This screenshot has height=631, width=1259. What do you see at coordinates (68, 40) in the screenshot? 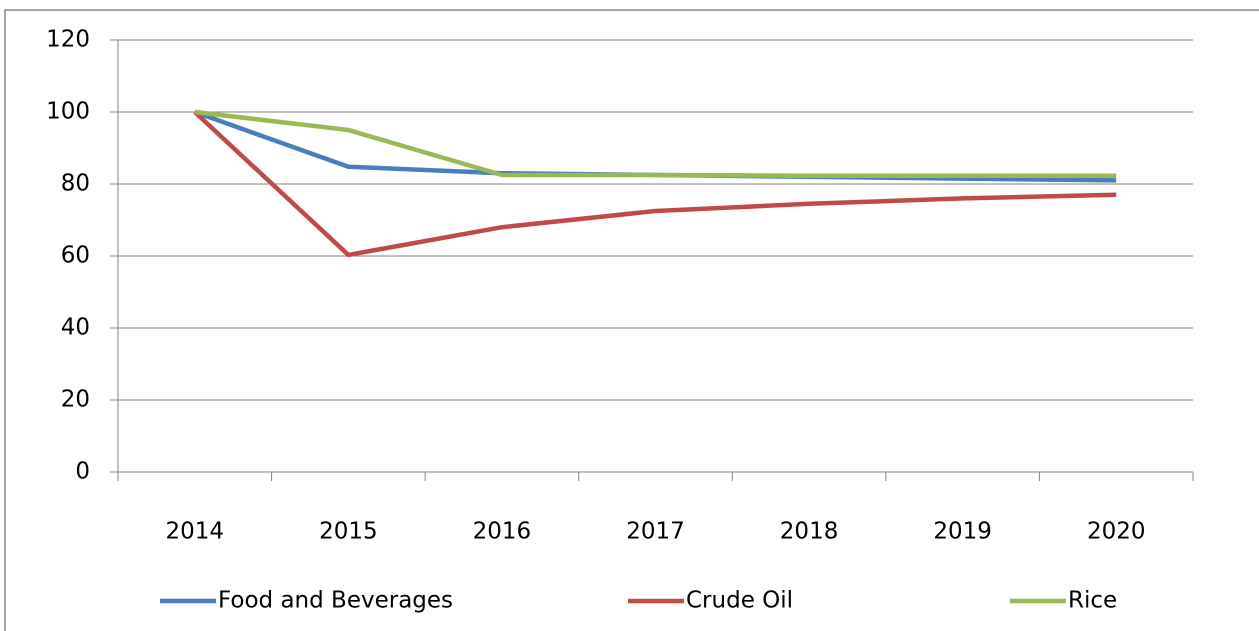
I see `y-tick-label: 120` at bounding box center [68, 40].